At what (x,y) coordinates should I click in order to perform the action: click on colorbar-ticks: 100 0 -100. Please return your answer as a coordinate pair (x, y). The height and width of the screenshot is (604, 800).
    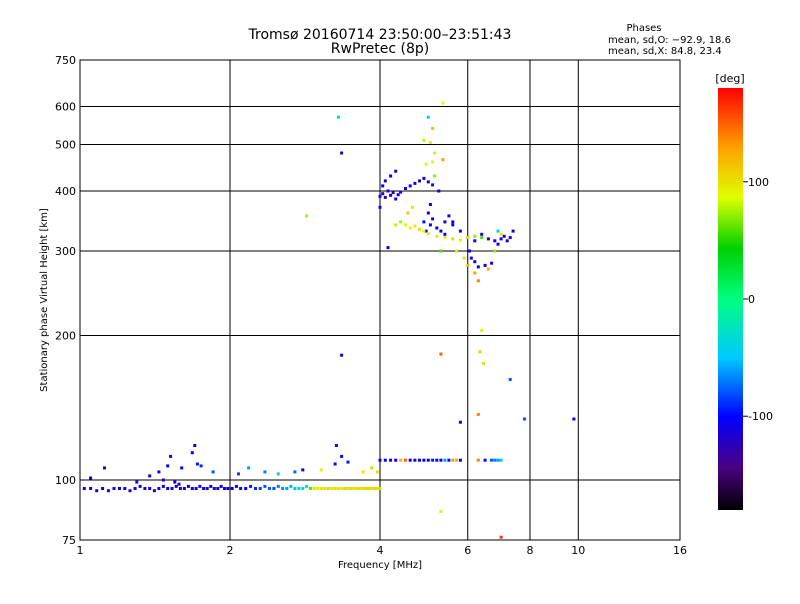
    Looking at the image, I should click on (758, 299).